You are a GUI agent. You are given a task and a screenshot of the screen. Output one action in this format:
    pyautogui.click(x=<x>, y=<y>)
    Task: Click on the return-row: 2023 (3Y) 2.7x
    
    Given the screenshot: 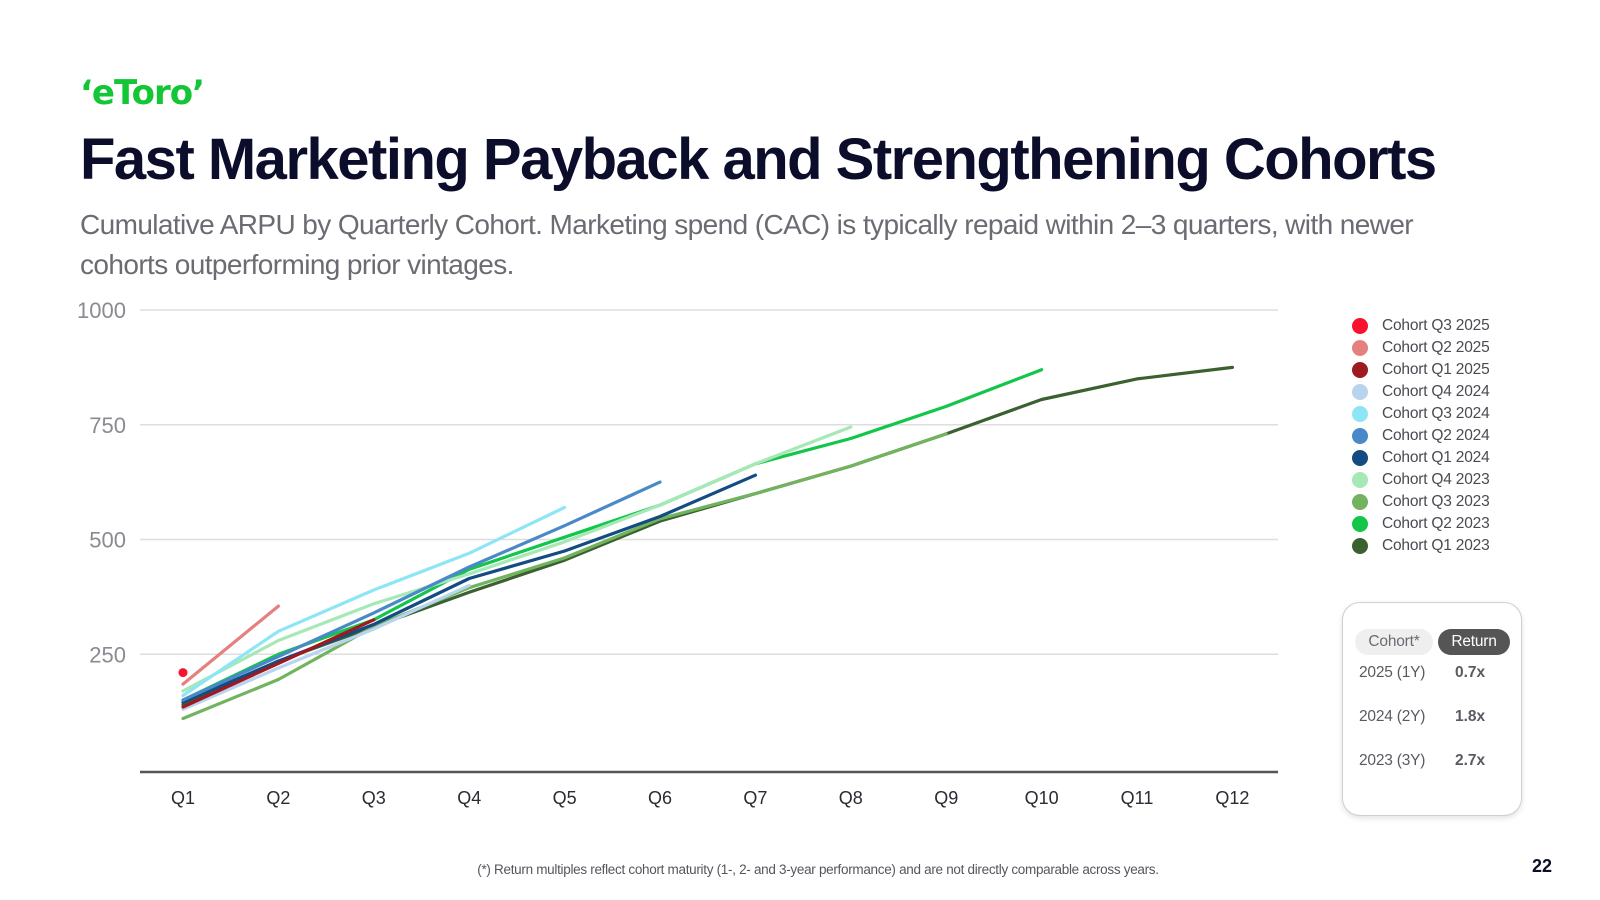 What is the action you would take?
    pyautogui.click(x=1432, y=761)
    